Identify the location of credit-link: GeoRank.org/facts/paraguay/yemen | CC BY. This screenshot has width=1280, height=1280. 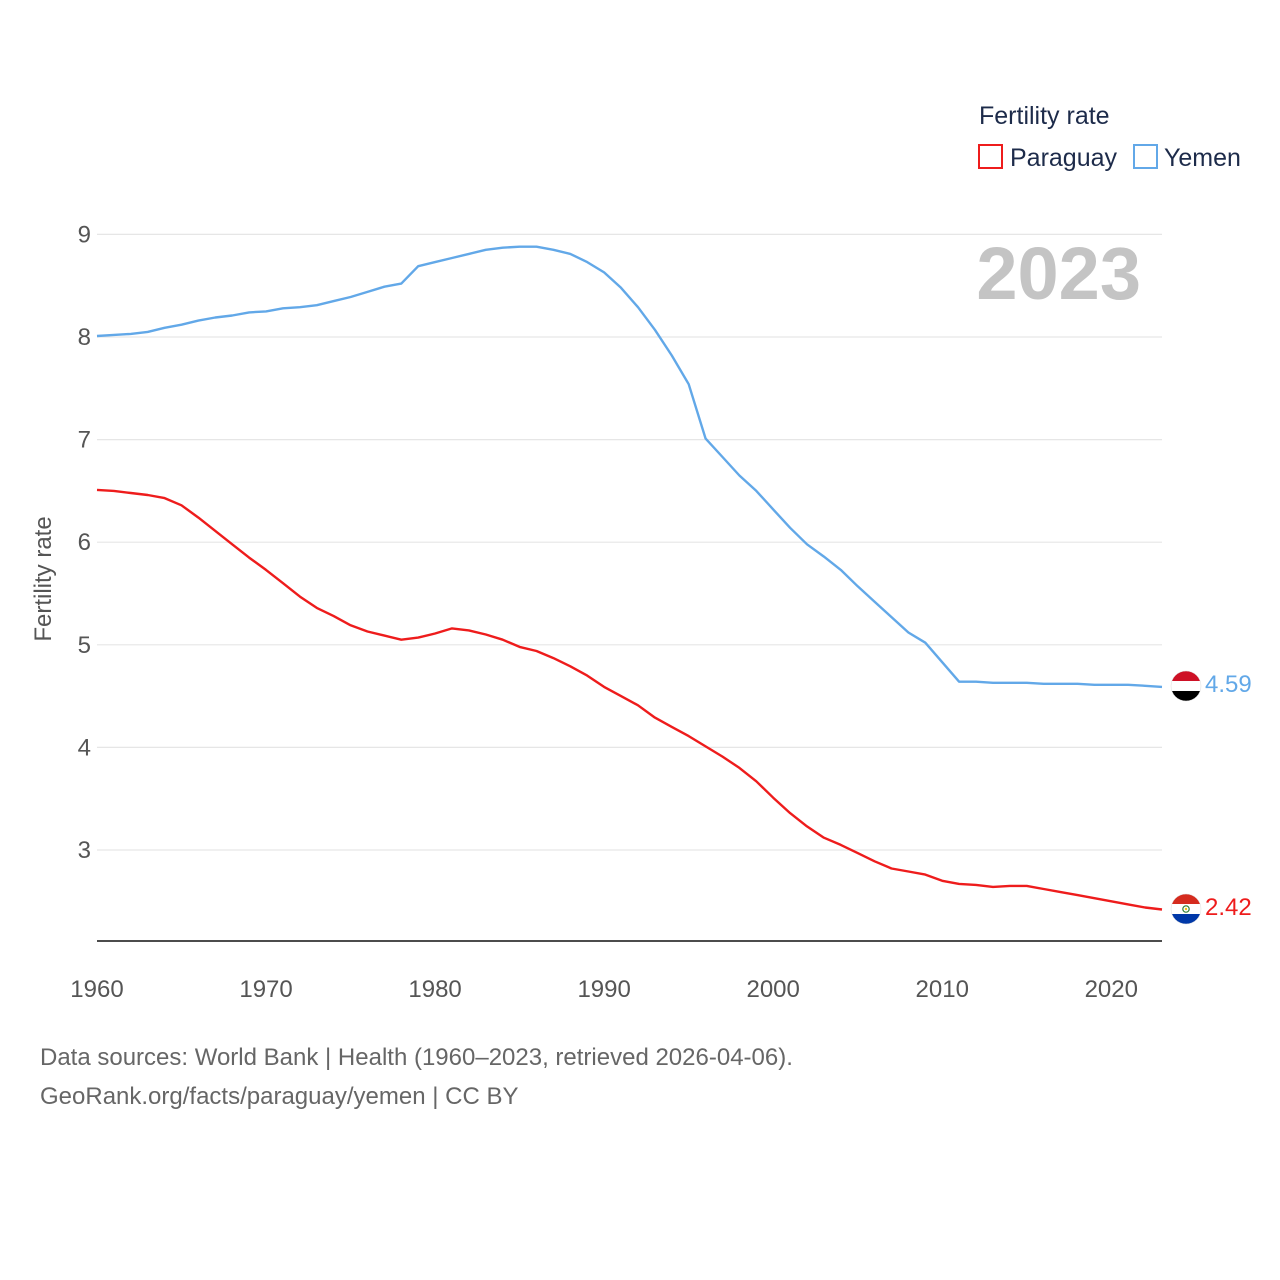
(279, 1096).